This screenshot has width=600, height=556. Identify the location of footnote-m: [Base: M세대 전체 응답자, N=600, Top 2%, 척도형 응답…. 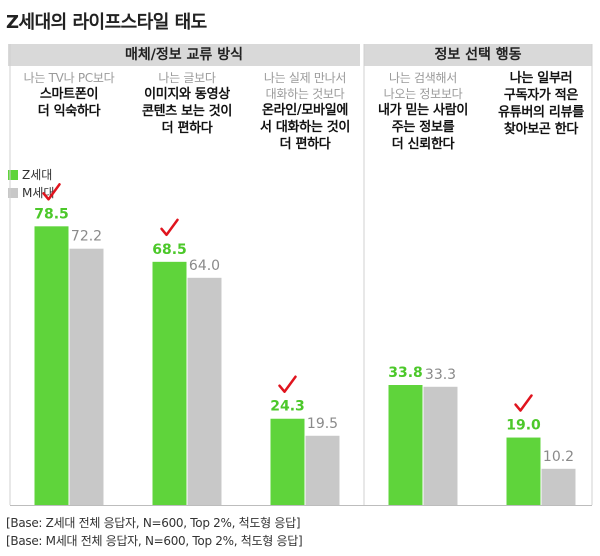
(154, 540).